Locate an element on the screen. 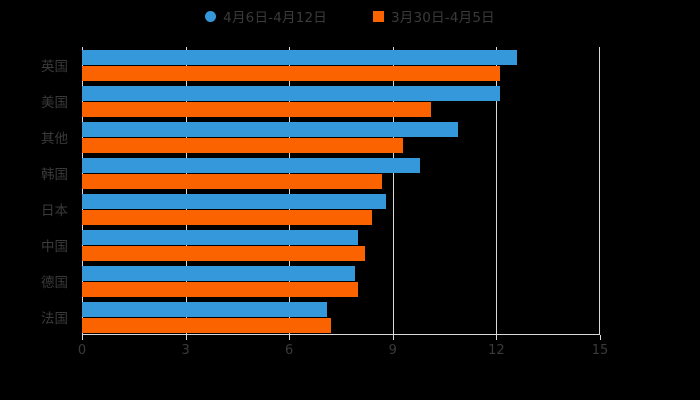 Image resolution: width=700 pixels, height=400 pixels. x-tick-label: 0 is located at coordinates (82, 350).